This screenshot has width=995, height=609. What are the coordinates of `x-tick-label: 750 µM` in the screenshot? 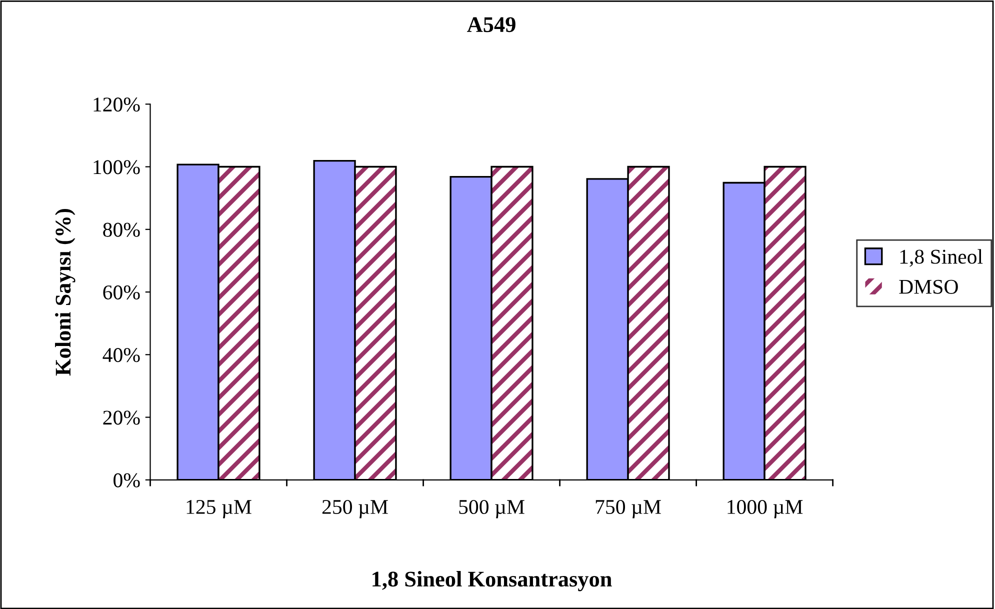 It's located at (628, 509).